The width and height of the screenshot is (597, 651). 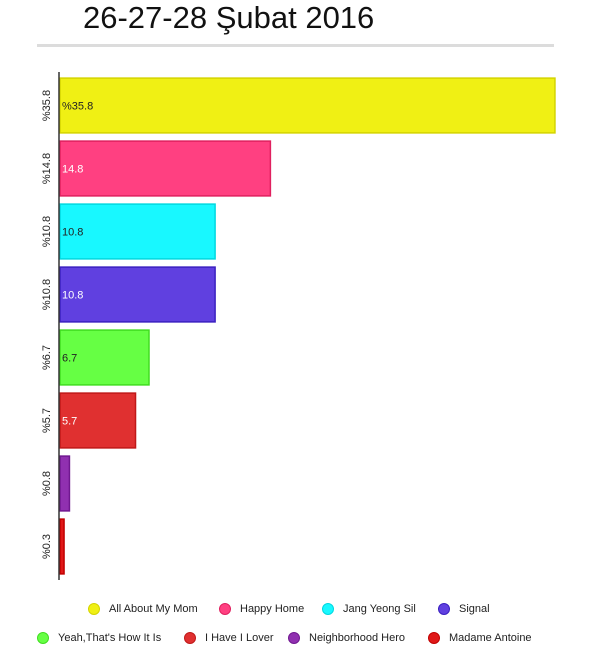 I want to click on category-label: %5.7, so click(x=47, y=420).